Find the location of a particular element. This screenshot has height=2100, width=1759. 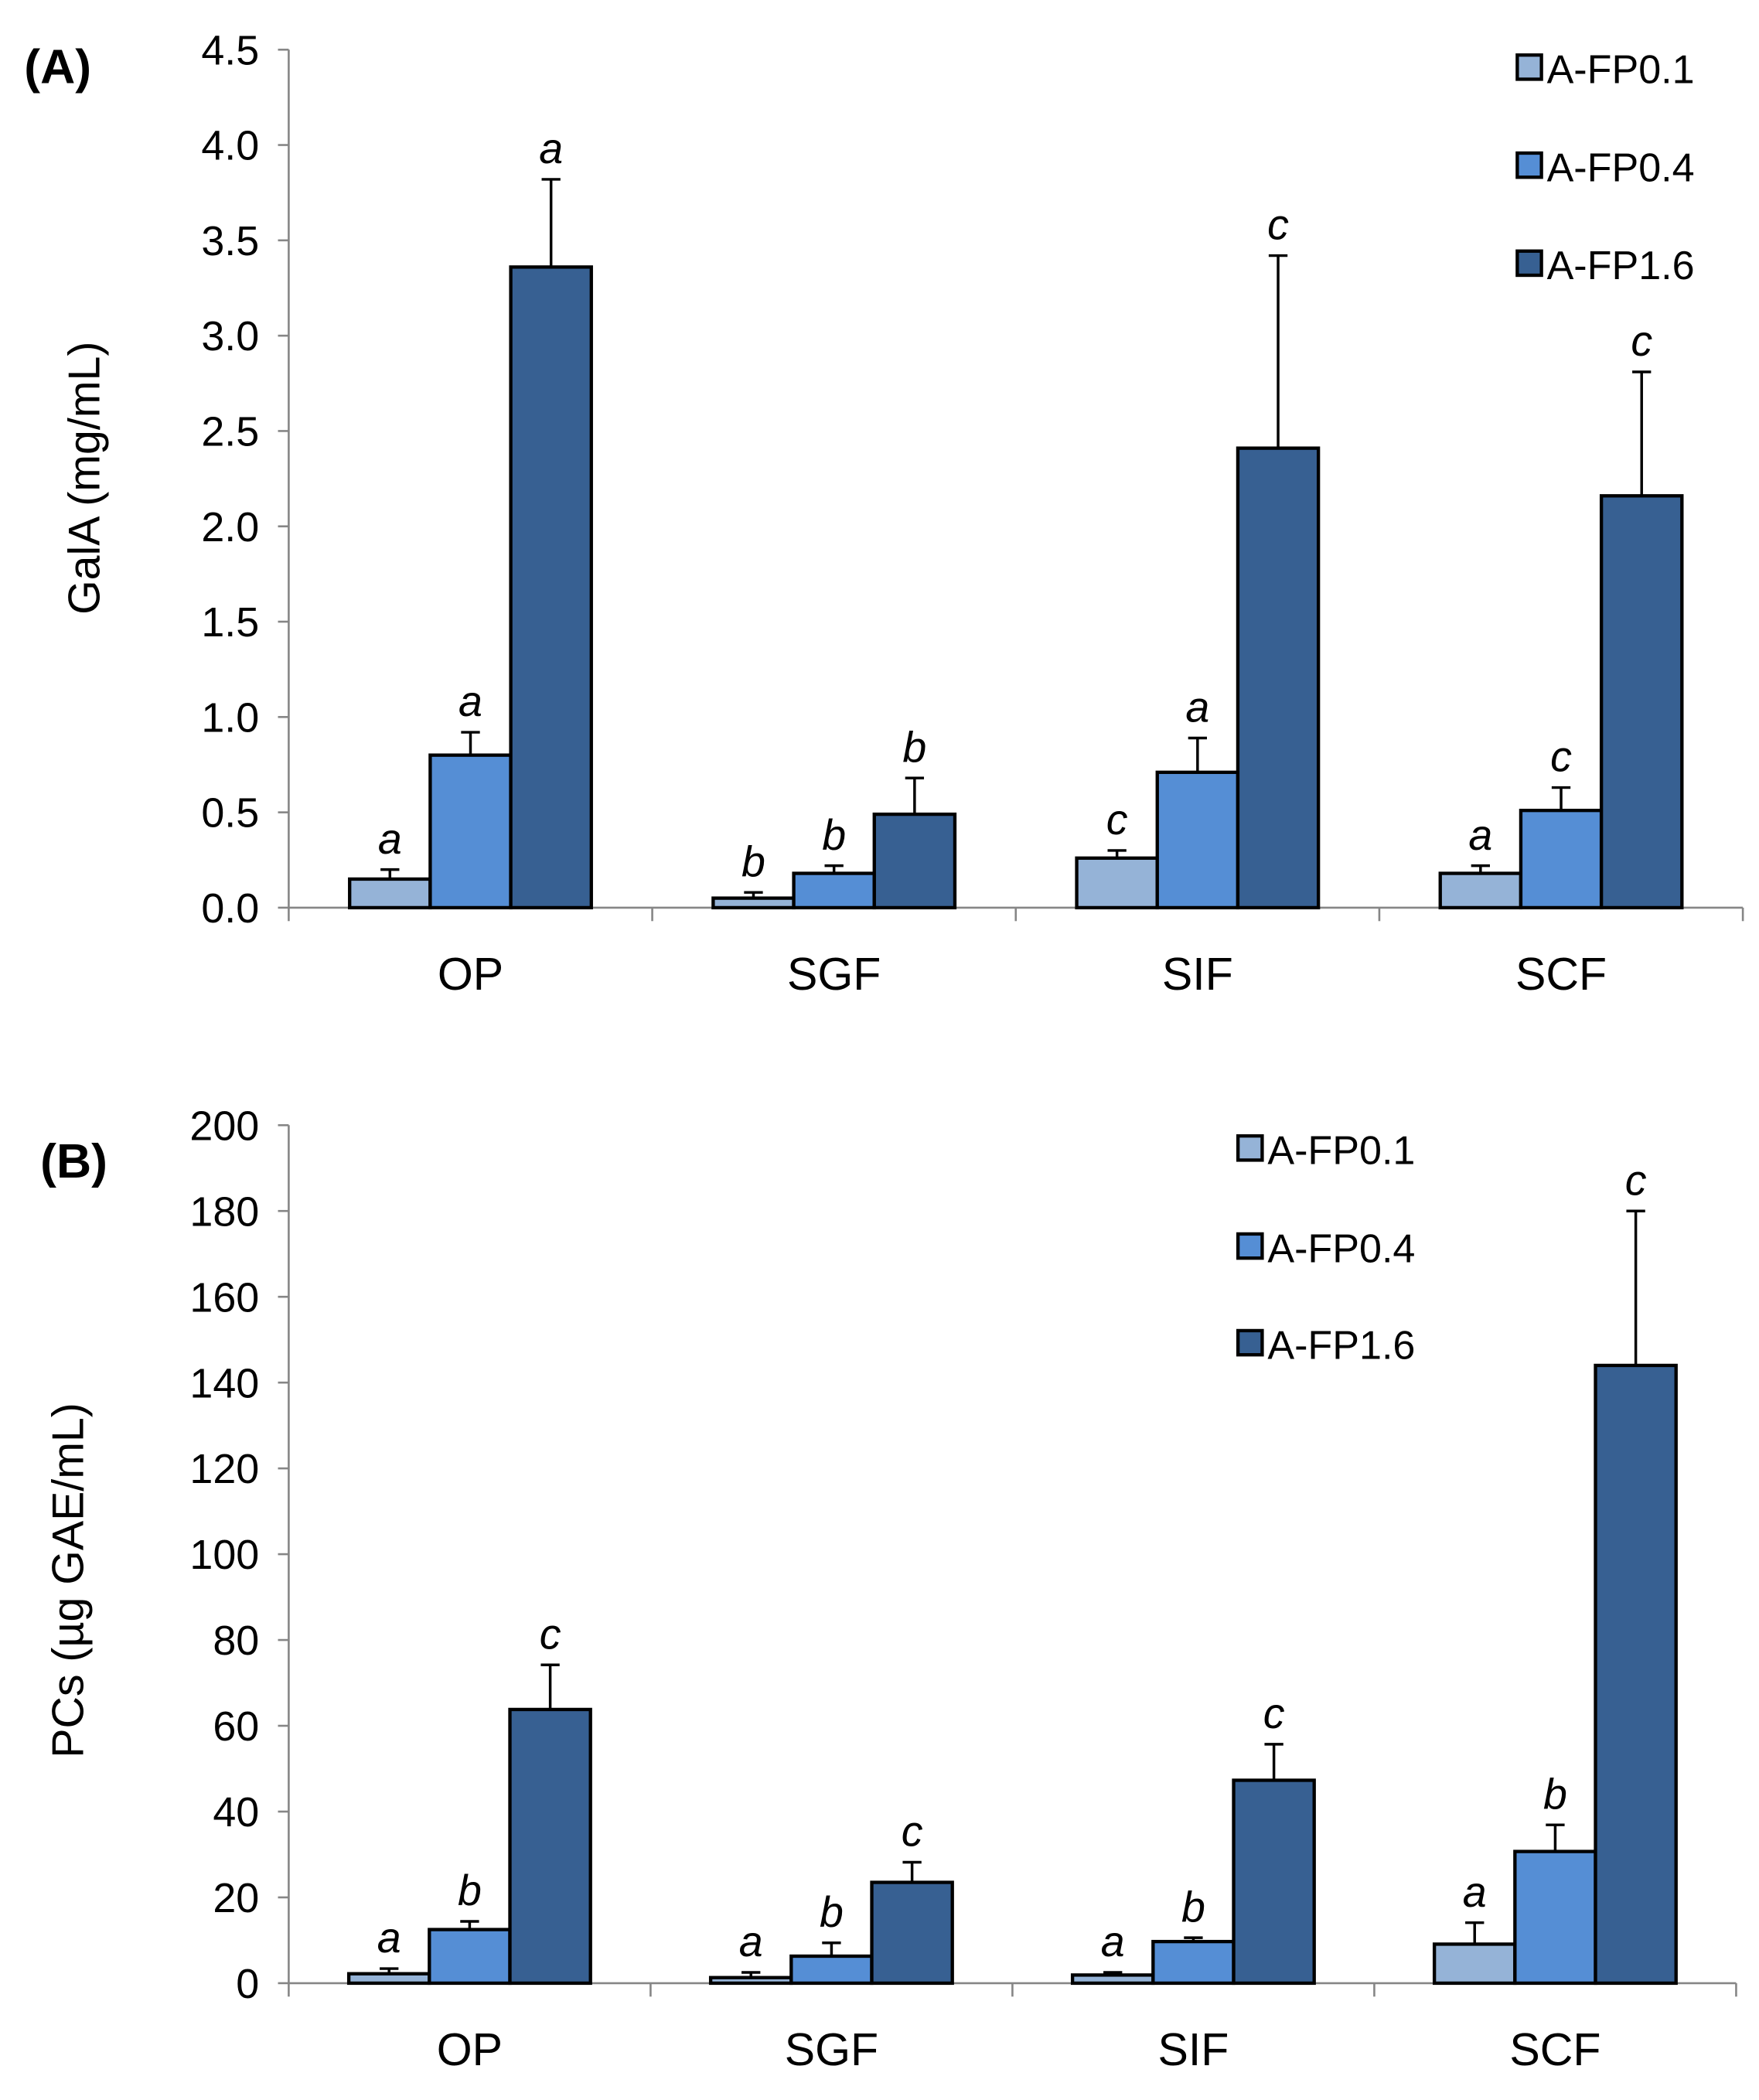

y-tick-label: 180 is located at coordinates (224, 1211).